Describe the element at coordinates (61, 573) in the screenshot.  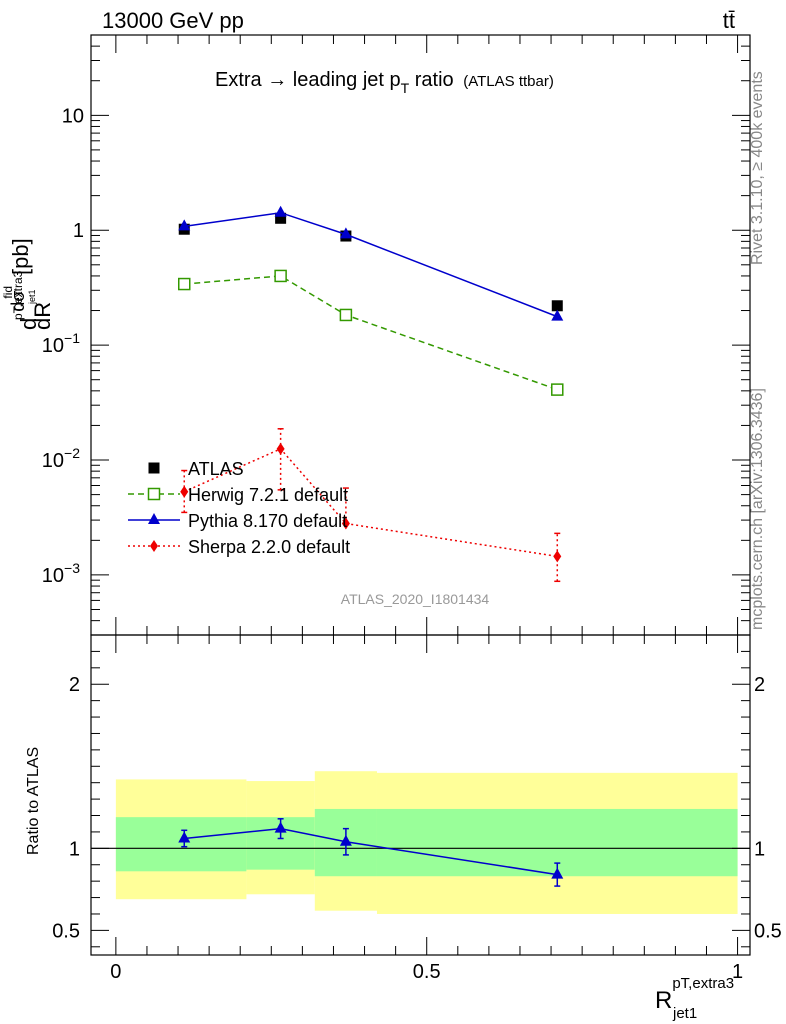
I see `y-tick-label: 10⁻³` at that location.